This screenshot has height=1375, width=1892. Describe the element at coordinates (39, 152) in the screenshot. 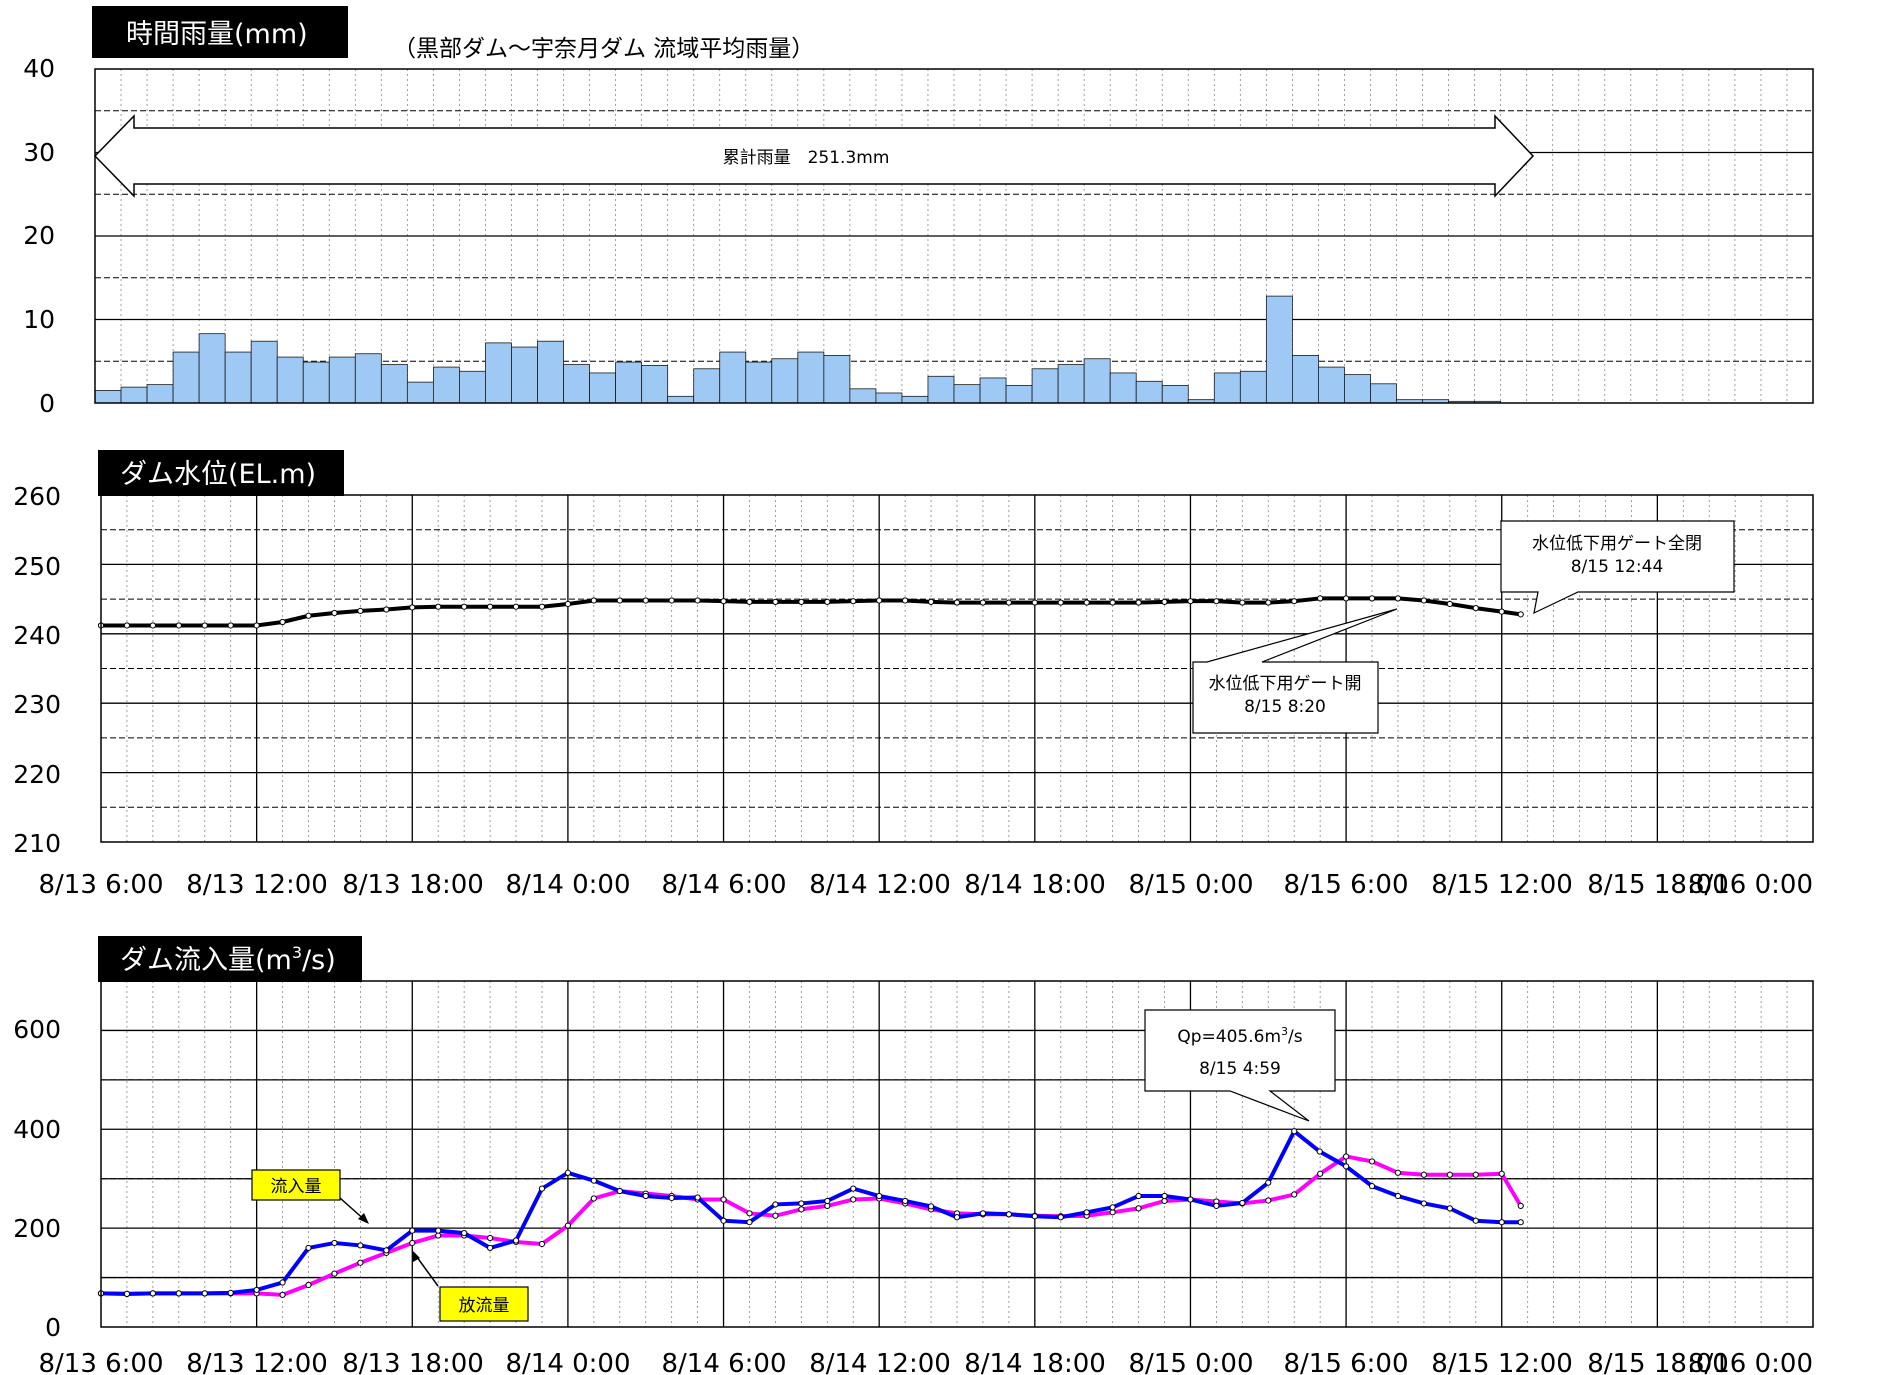

I see `rain-ytick-30: 30` at that location.